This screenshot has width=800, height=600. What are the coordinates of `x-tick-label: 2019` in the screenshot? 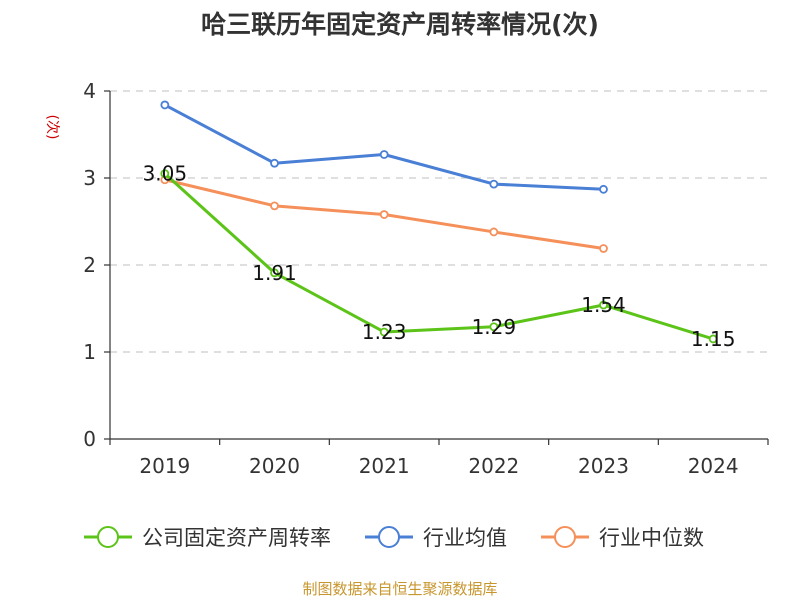 It's located at (164, 466).